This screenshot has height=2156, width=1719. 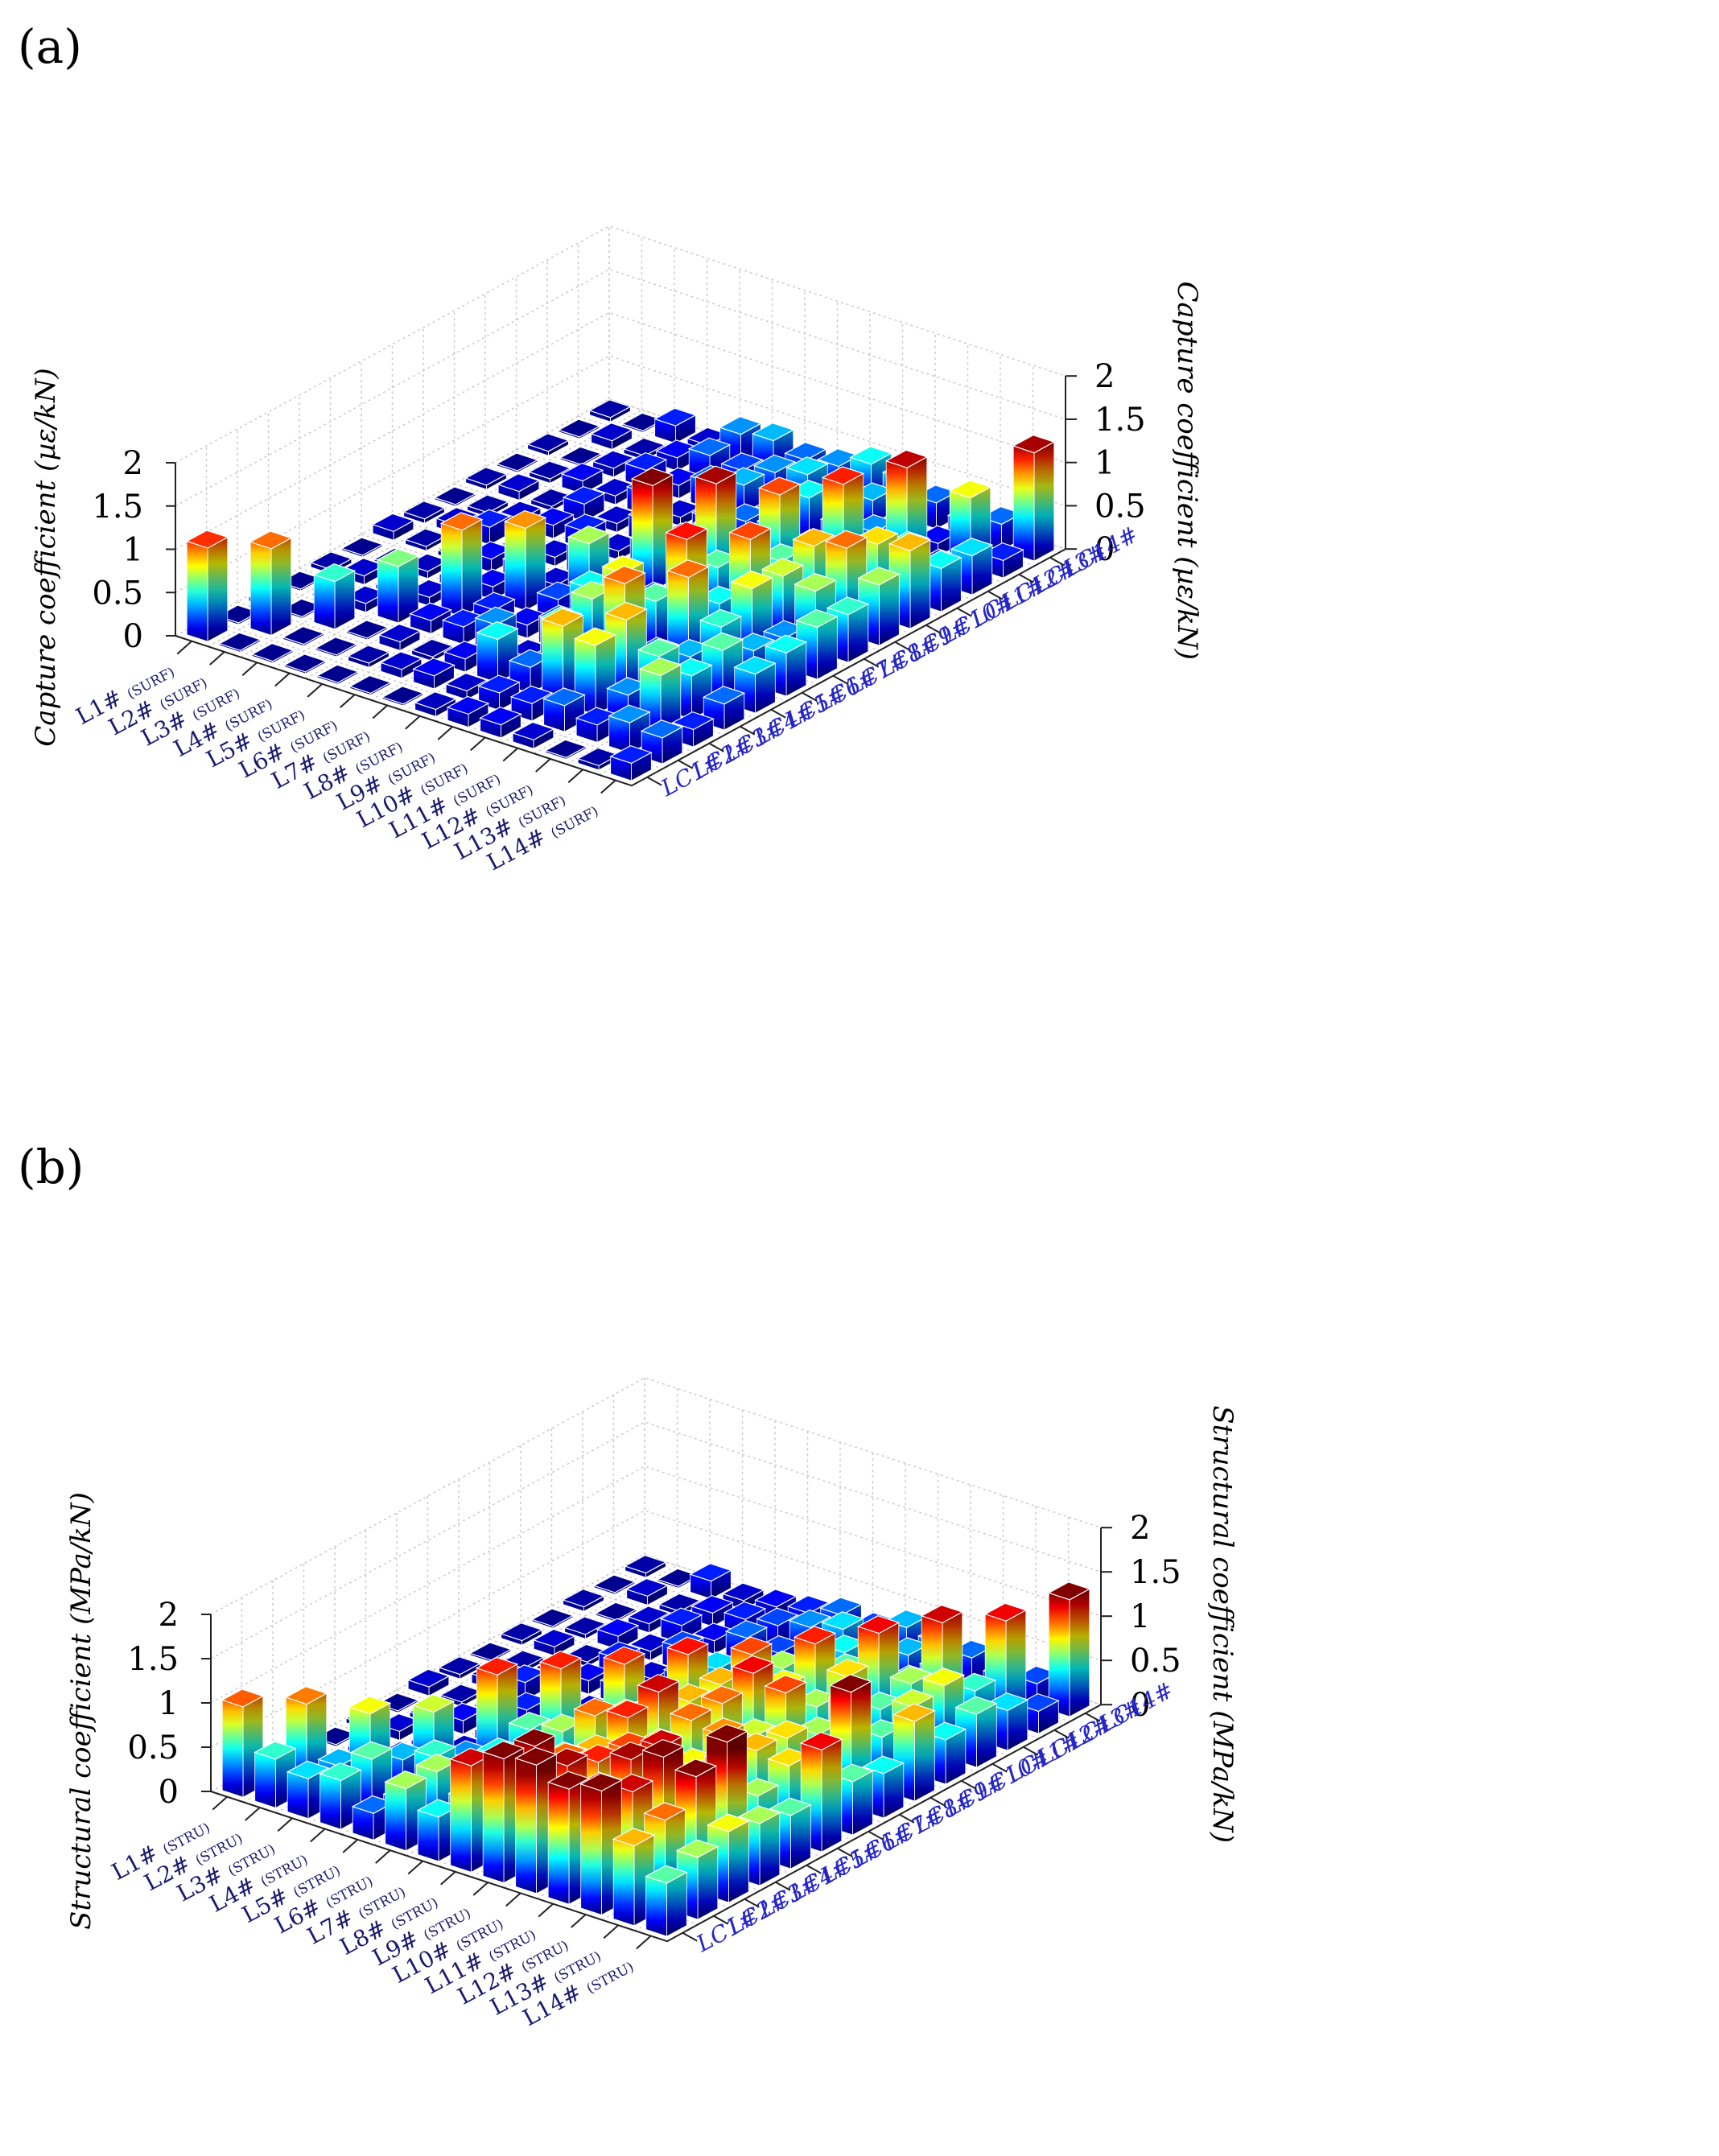 What do you see at coordinates (1187, 470) in the screenshot?
I see `z-axis-title-right: Capture coefficient (µε/kN)` at bounding box center [1187, 470].